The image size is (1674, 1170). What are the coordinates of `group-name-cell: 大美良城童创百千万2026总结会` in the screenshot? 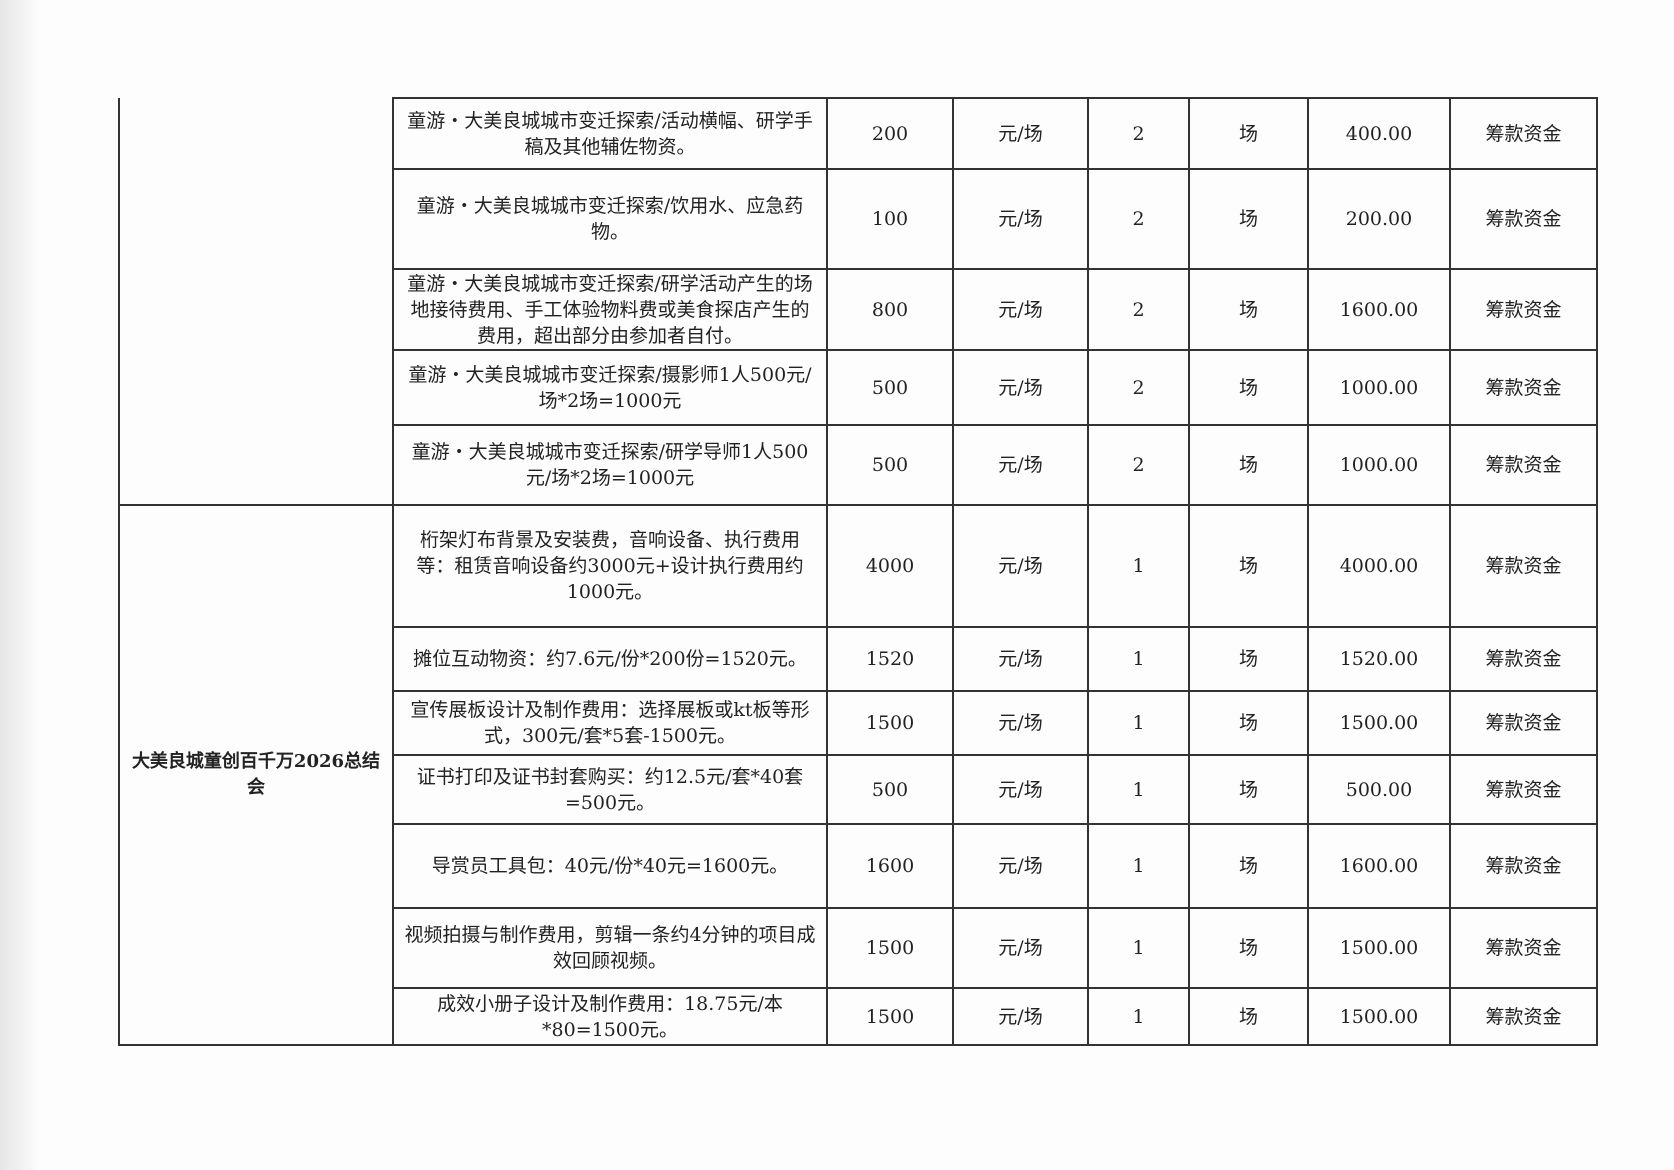 It's located at (256, 775).